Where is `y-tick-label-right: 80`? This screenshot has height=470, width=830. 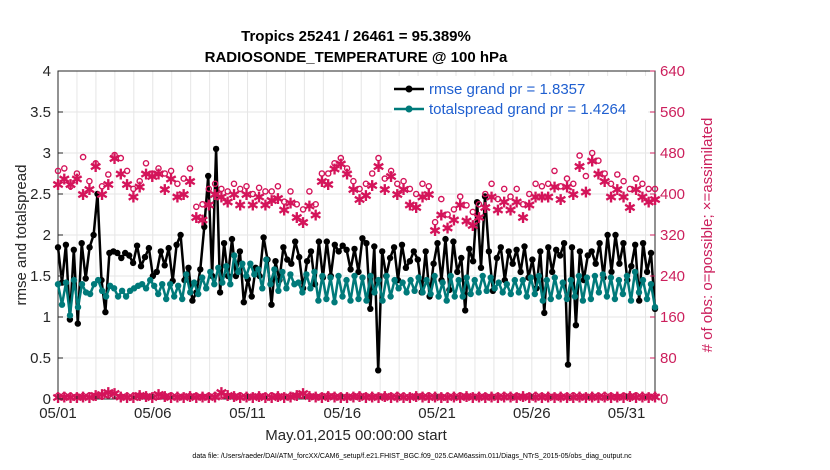
y-tick-label-right: 80 is located at coordinates (668, 358).